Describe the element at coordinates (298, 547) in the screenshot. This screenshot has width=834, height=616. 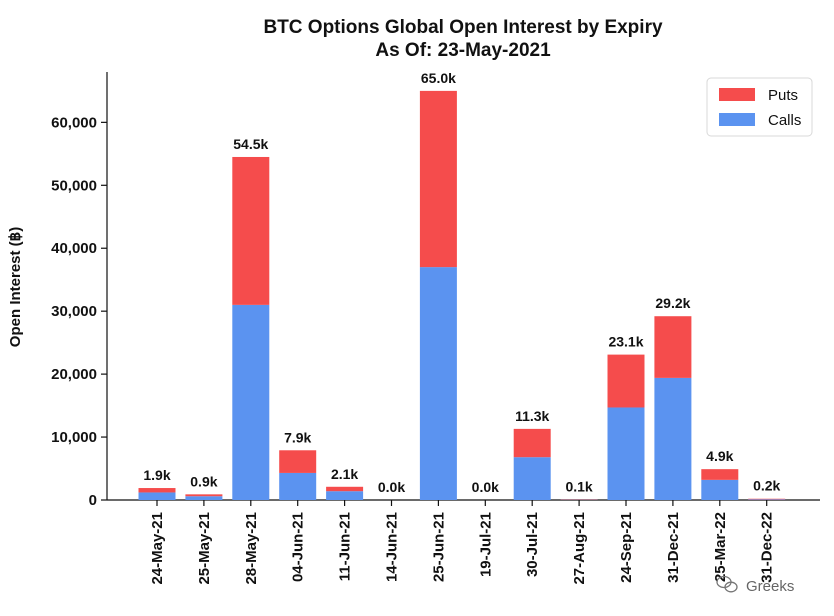
I see `x-tick-label: 04-Jun-21` at that location.